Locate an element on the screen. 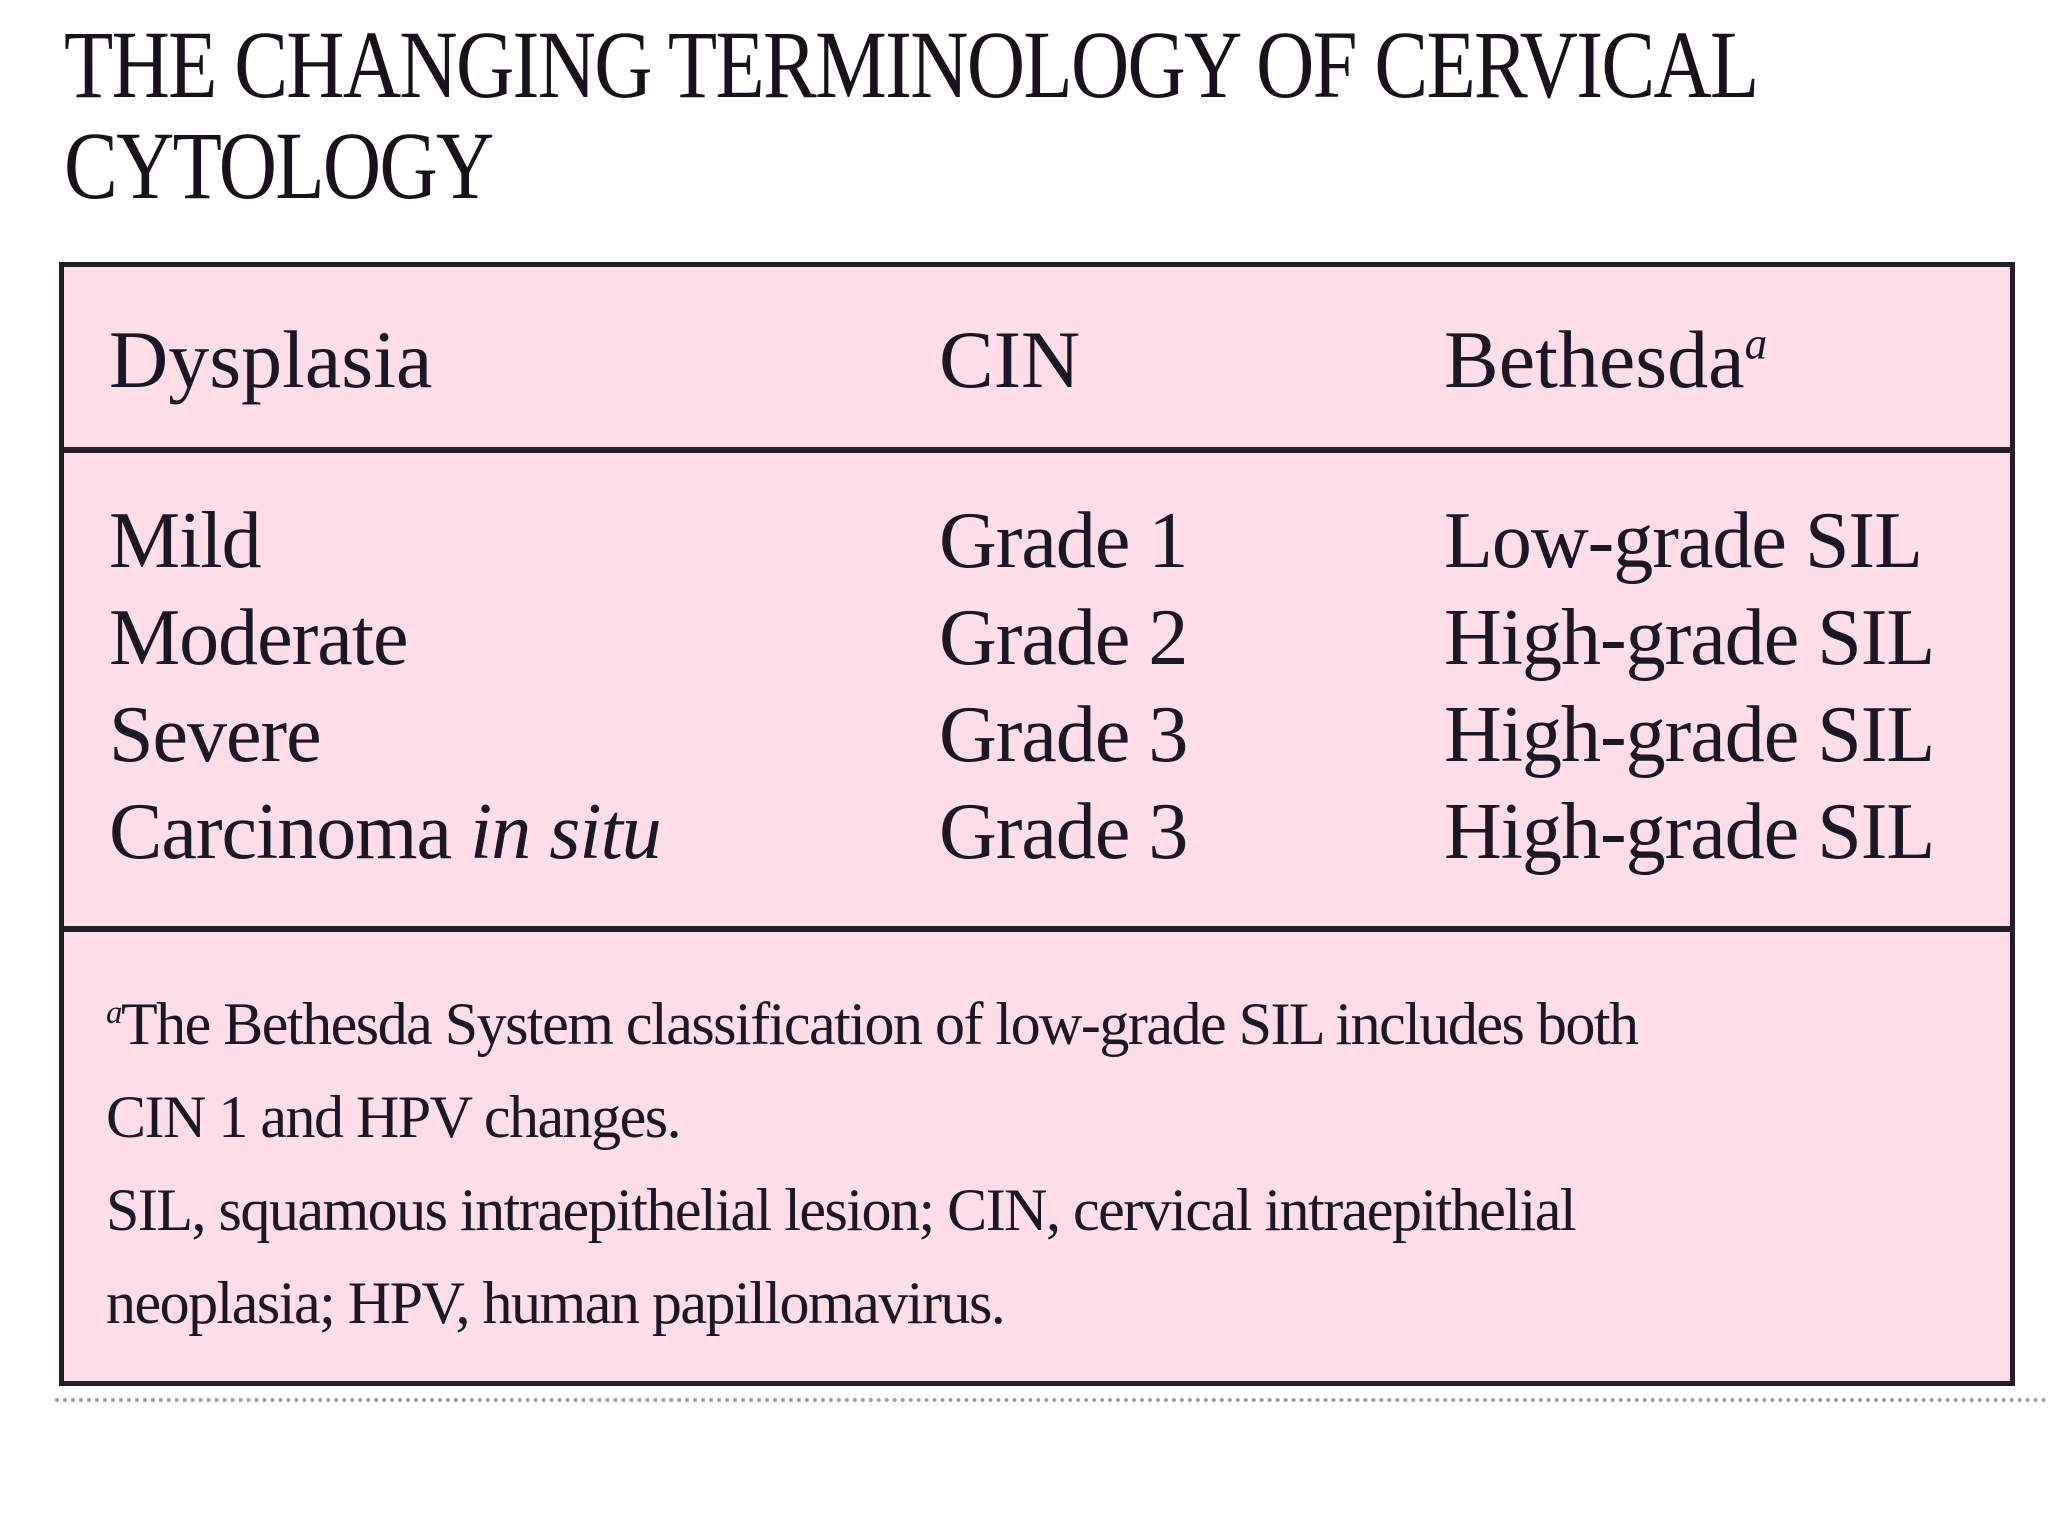 The image size is (2048, 1536). table-cell-dysplasia: Carcinoma in situ is located at coordinates (524, 832).